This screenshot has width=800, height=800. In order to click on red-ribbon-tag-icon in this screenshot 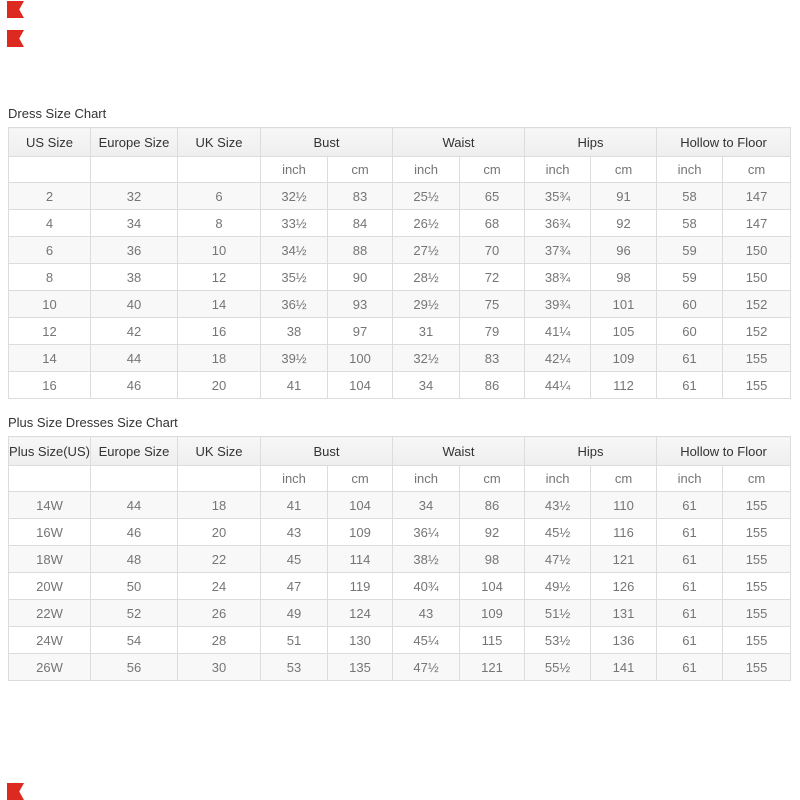, I will do `click(15, 38)`.